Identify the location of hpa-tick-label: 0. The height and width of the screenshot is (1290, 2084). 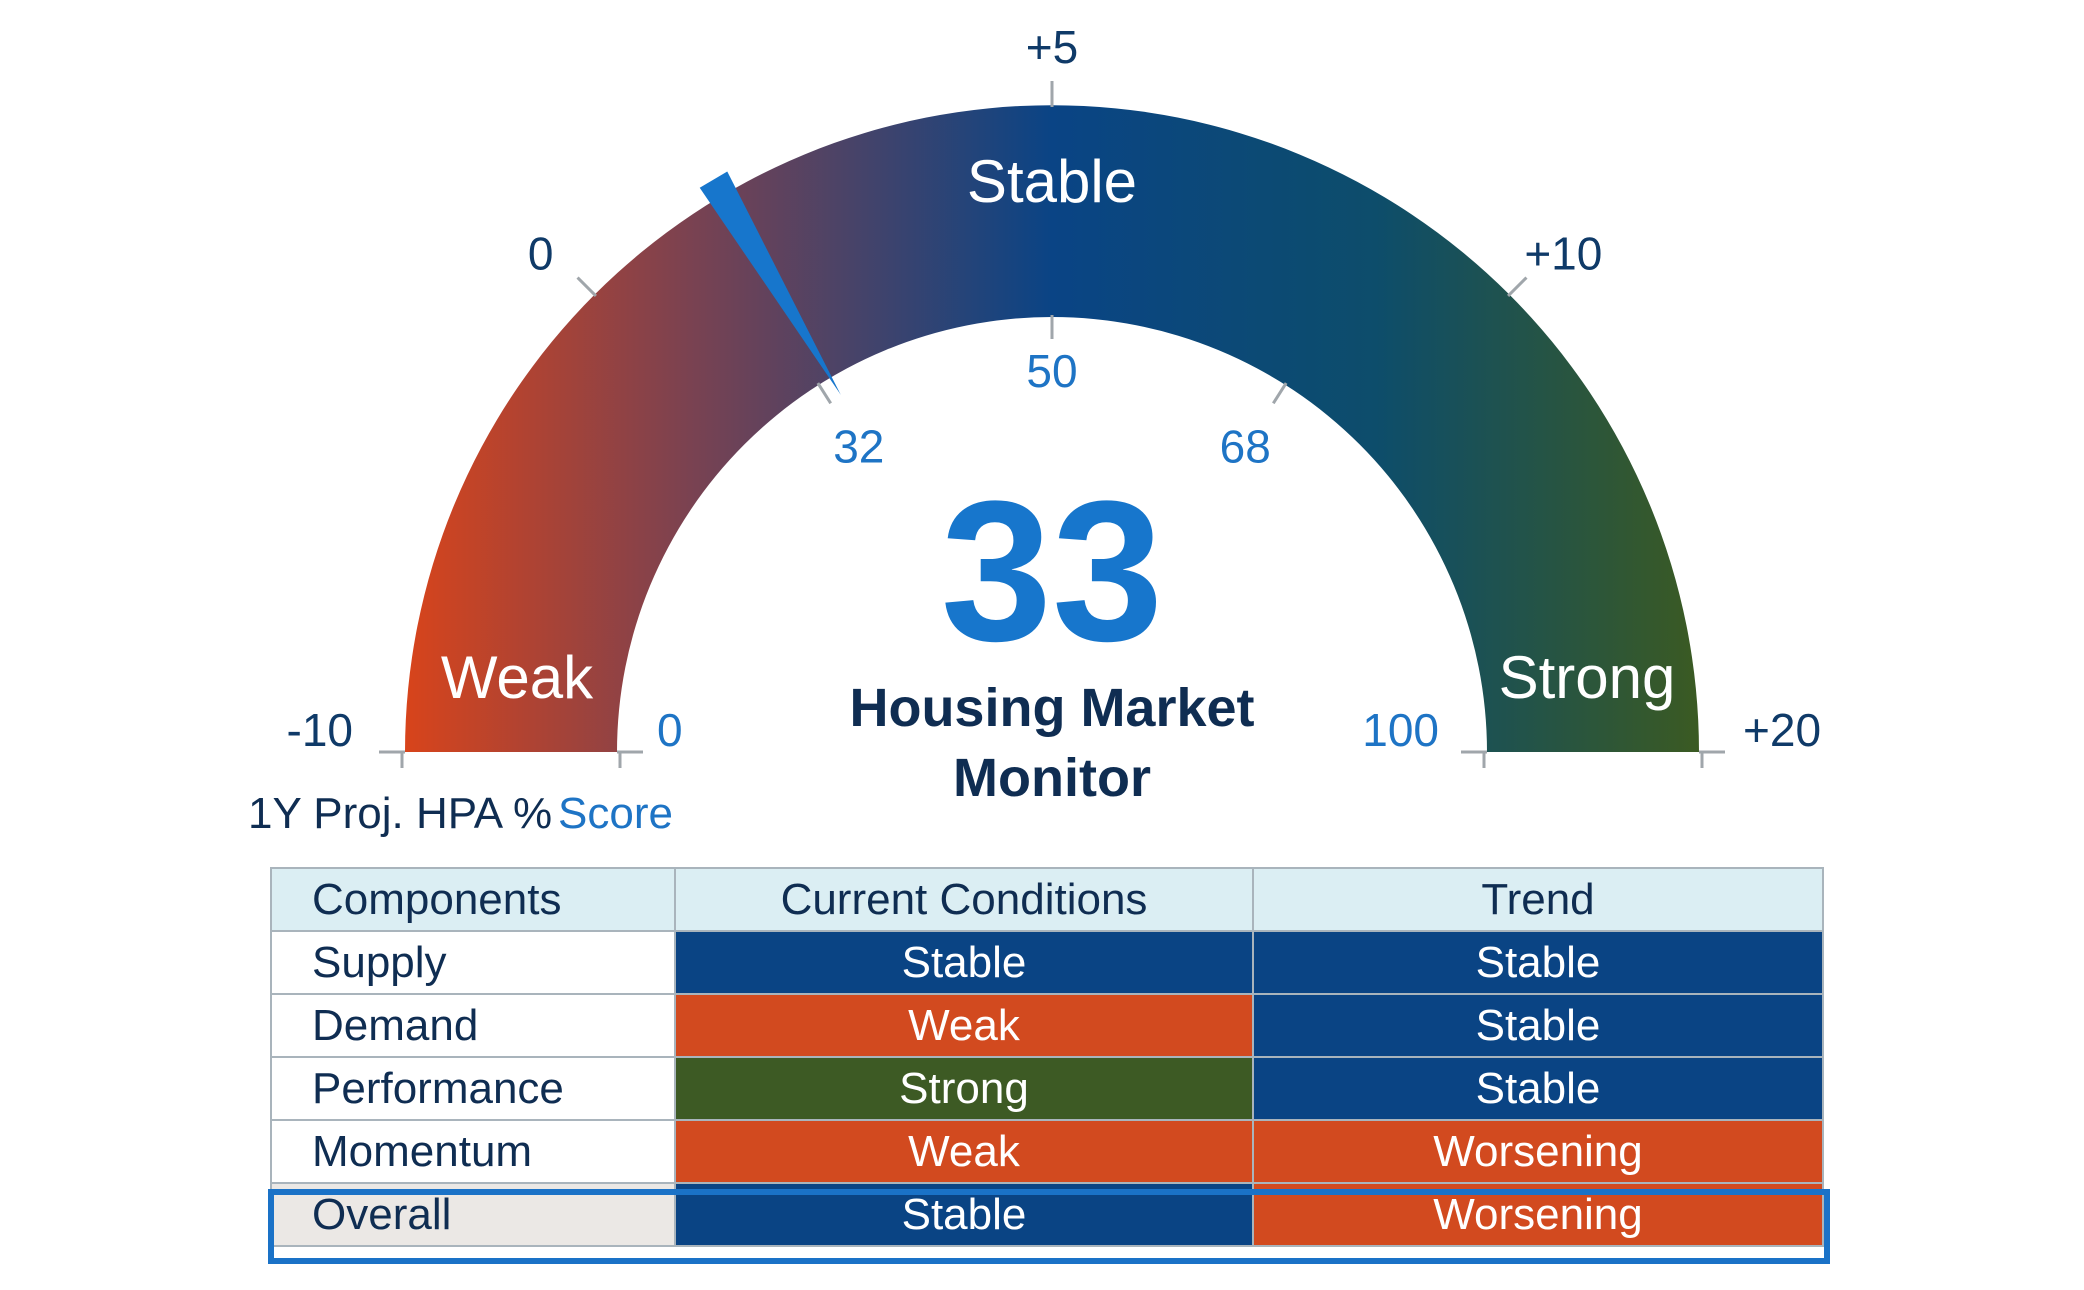
(541, 253).